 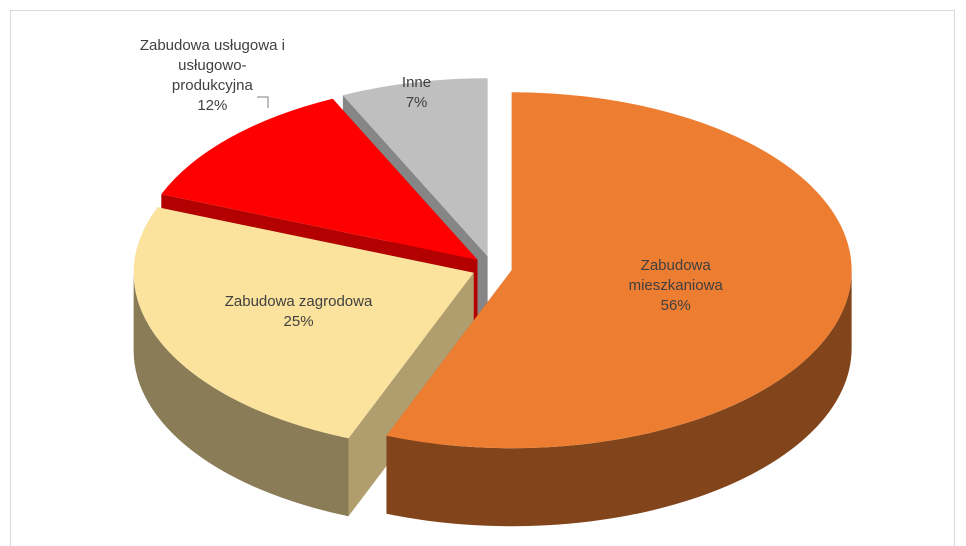 What do you see at coordinates (298, 301) in the screenshot?
I see `category-label: Zabudowa zagrodowa` at bounding box center [298, 301].